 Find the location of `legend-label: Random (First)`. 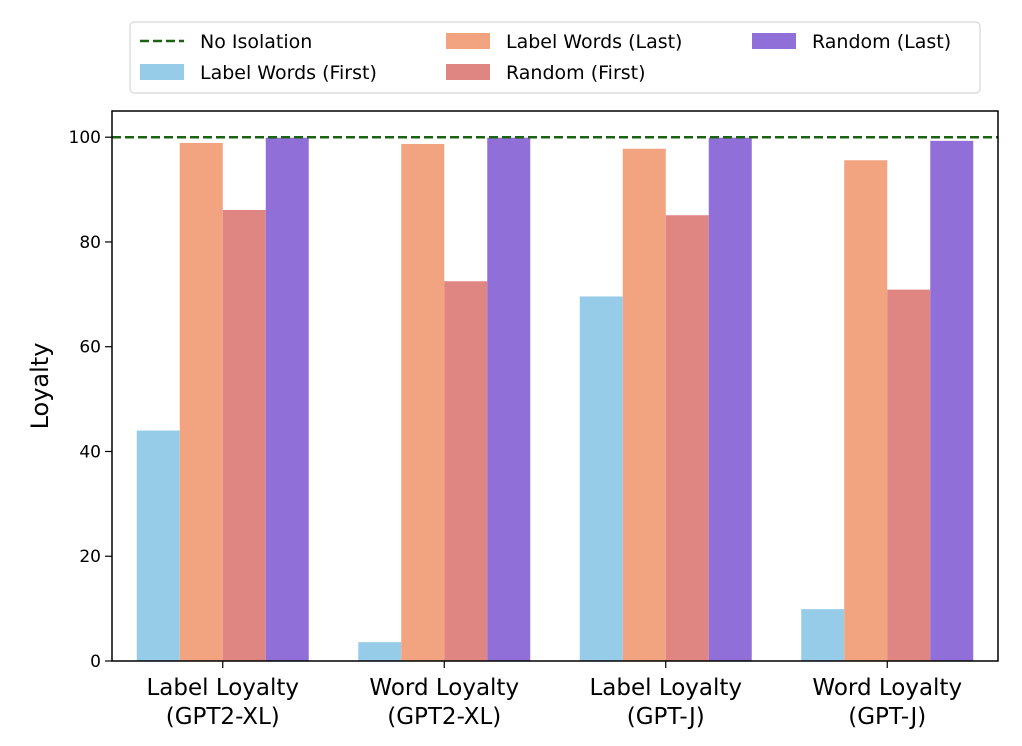

legend-label: Random (First) is located at coordinates (576, 73).